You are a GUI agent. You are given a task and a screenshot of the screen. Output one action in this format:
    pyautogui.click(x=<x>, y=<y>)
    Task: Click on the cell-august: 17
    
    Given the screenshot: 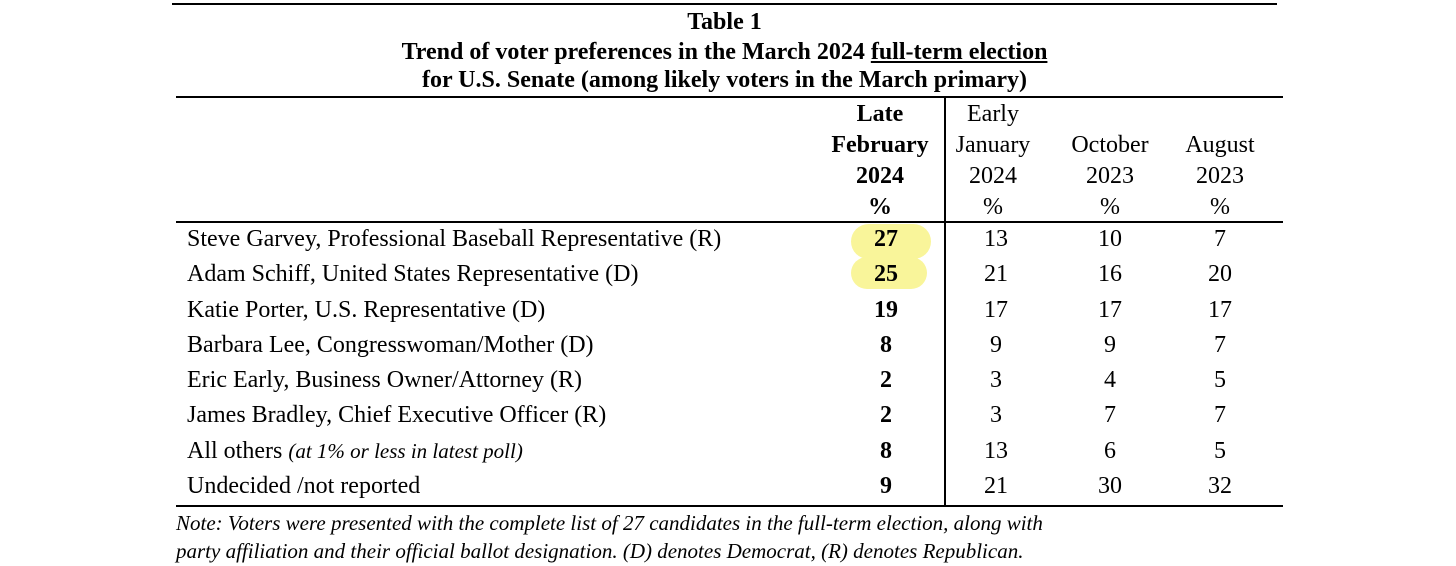 What is the action you would take?
    pyautogui.click(x=1220, y=310)
    